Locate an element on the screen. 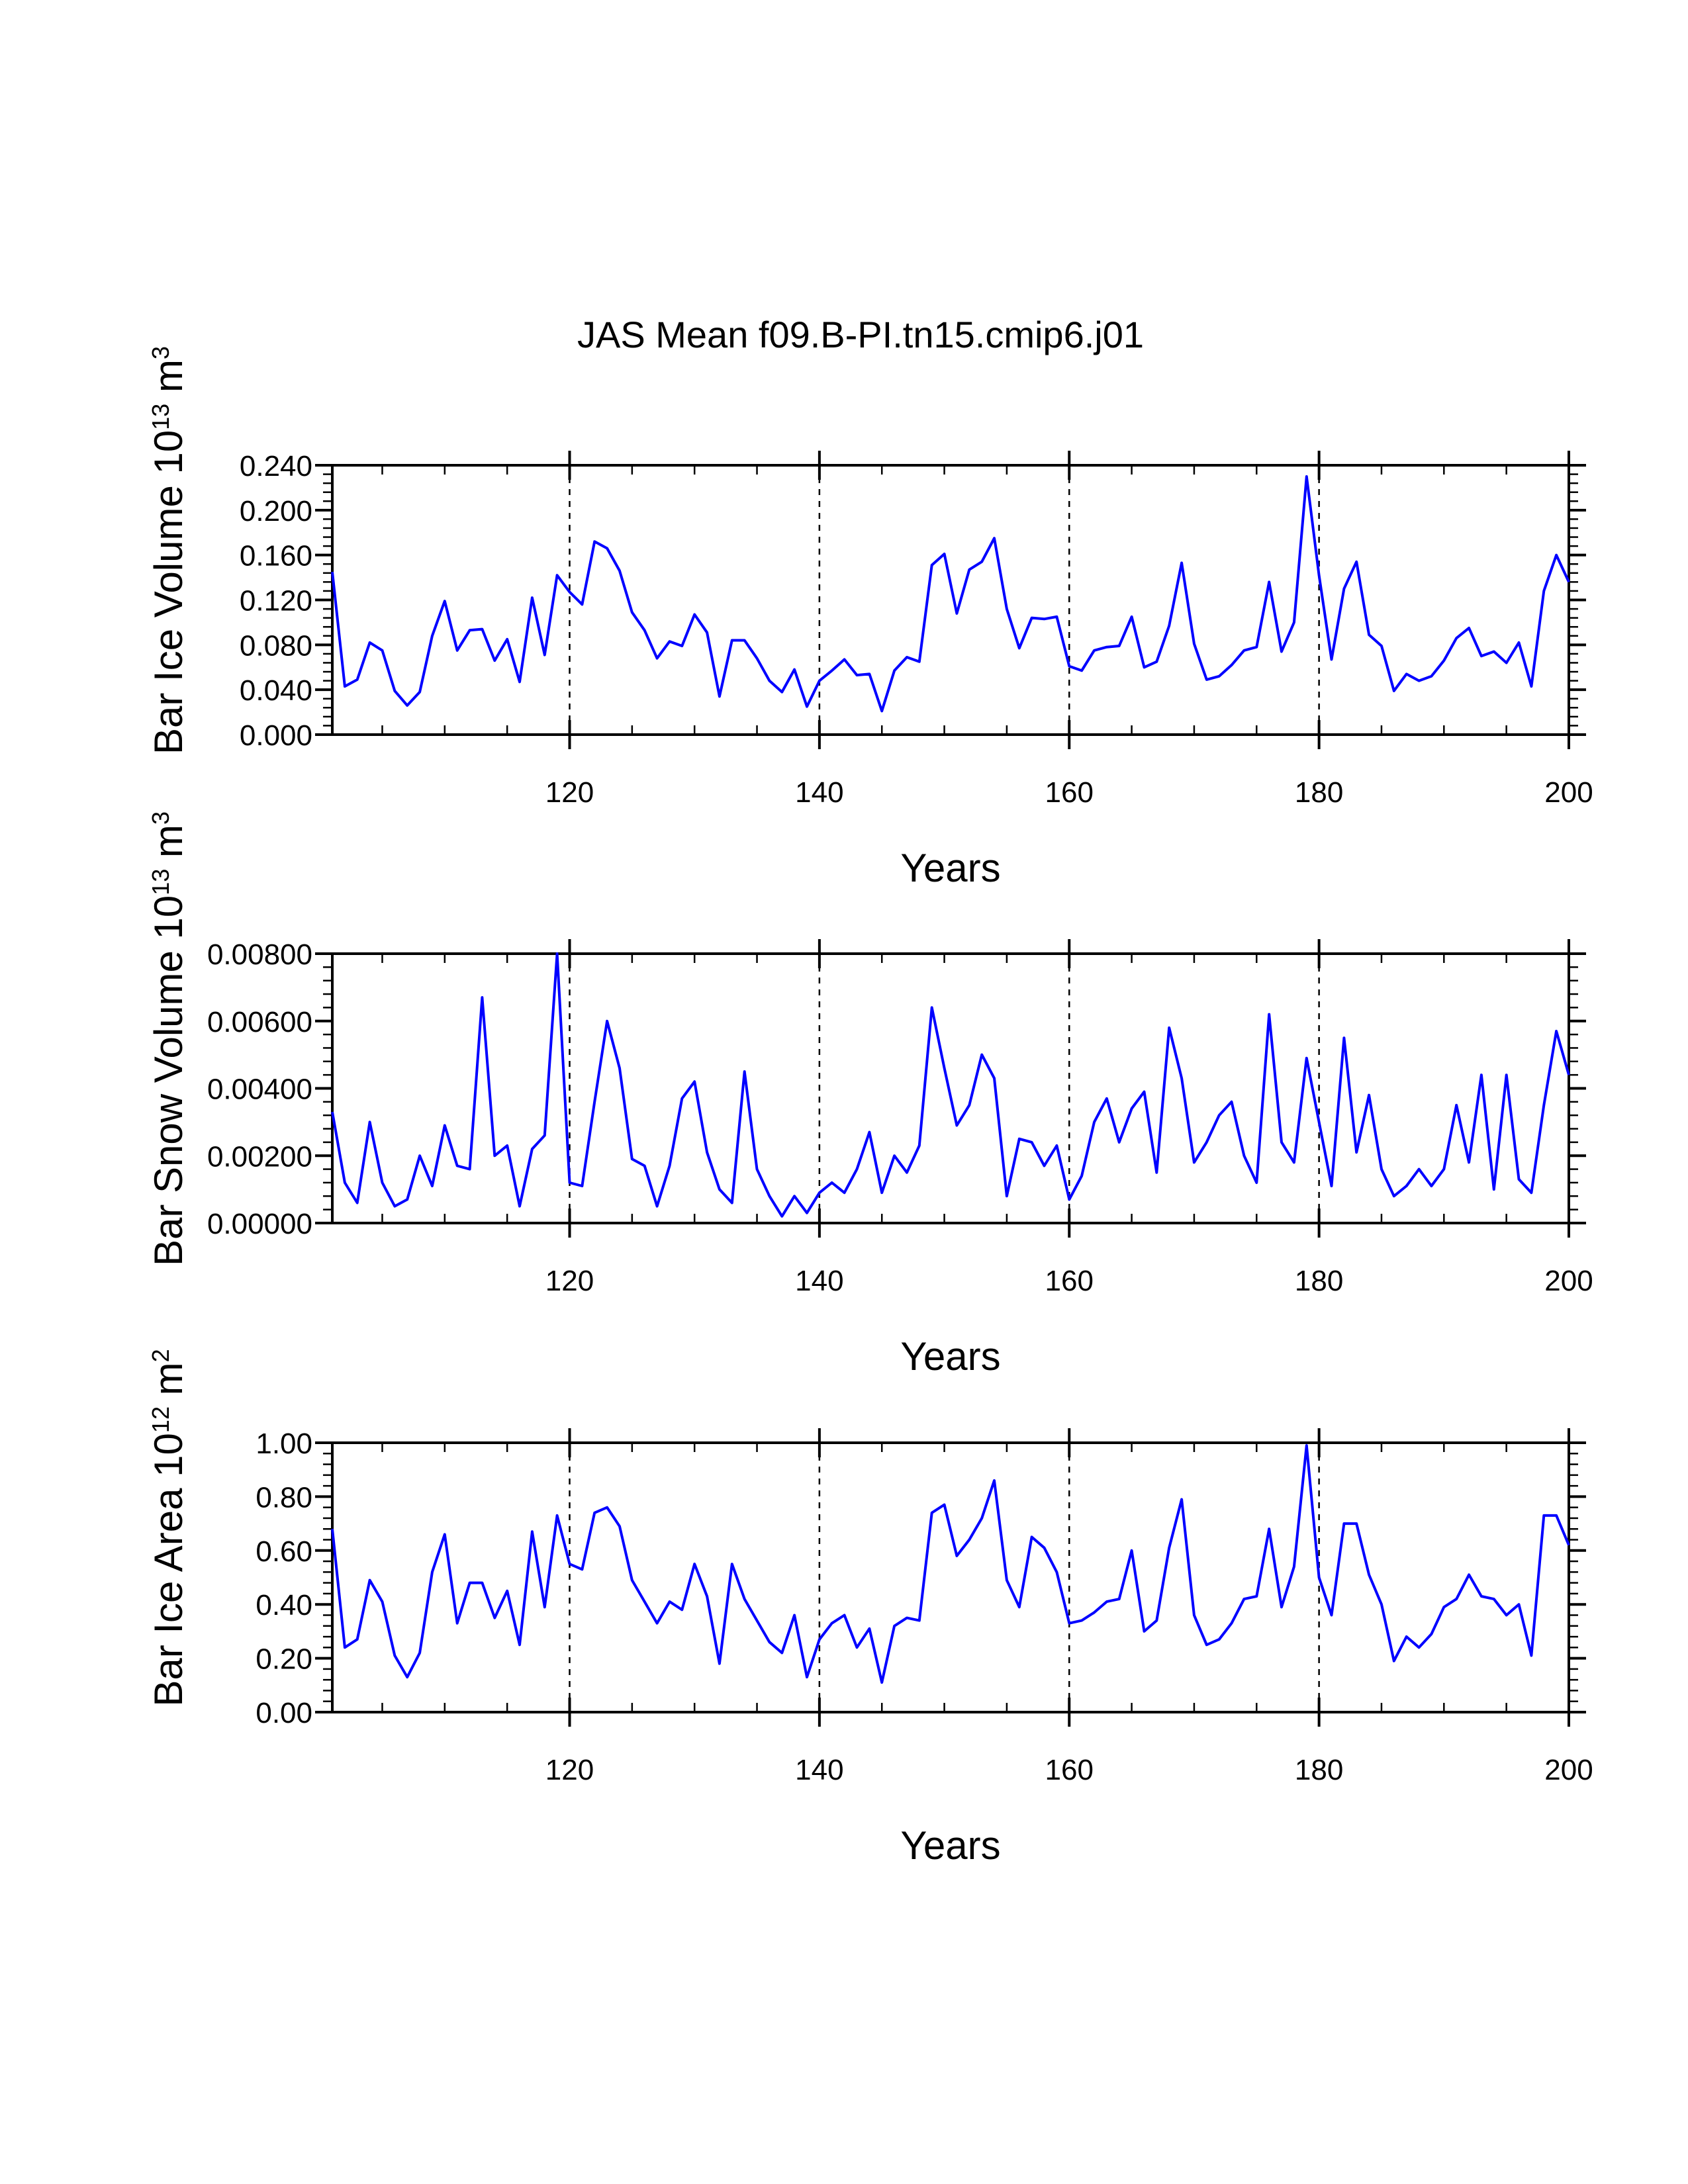 This screenshot has height=2184, width=1688. y-tick-label: 1.00 is located at coordinates (284, 1444).